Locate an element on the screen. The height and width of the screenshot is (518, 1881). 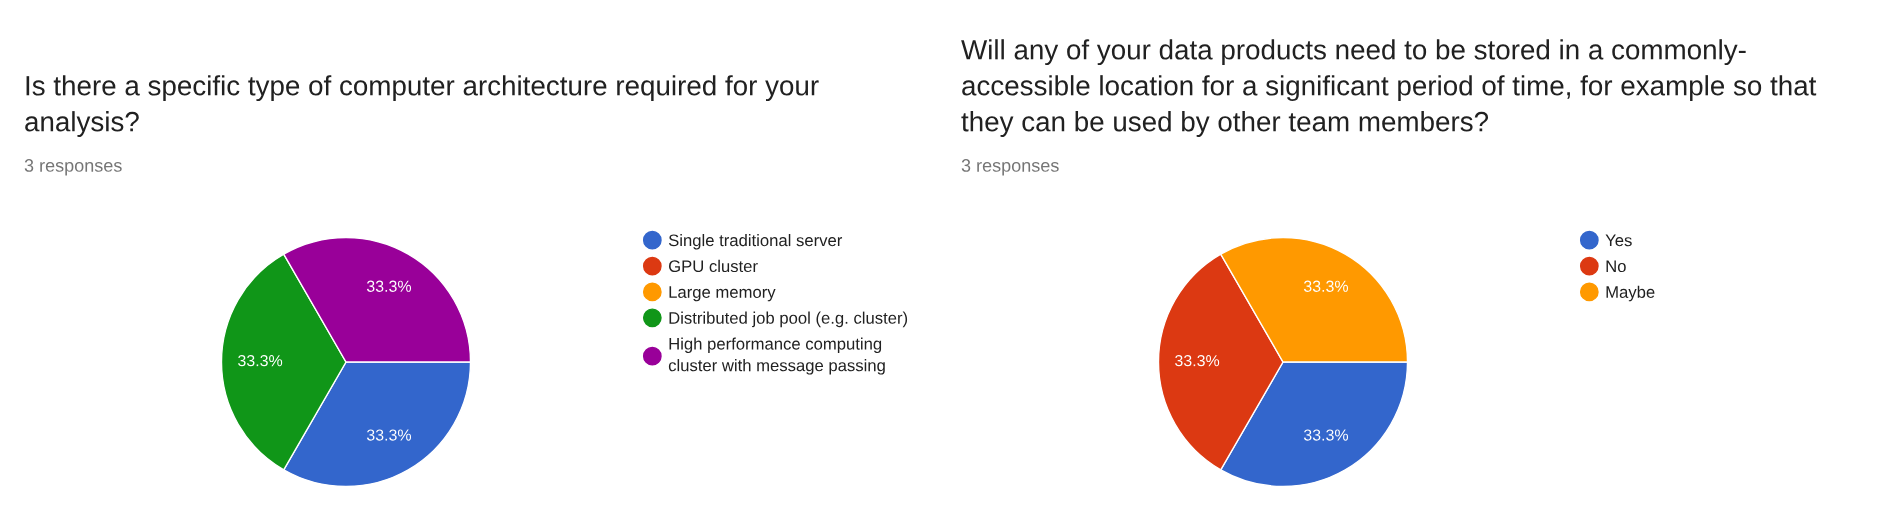
chart-title: Is there a specific type of computer architecture required for your analysis? is located at coordinates (422, 106).